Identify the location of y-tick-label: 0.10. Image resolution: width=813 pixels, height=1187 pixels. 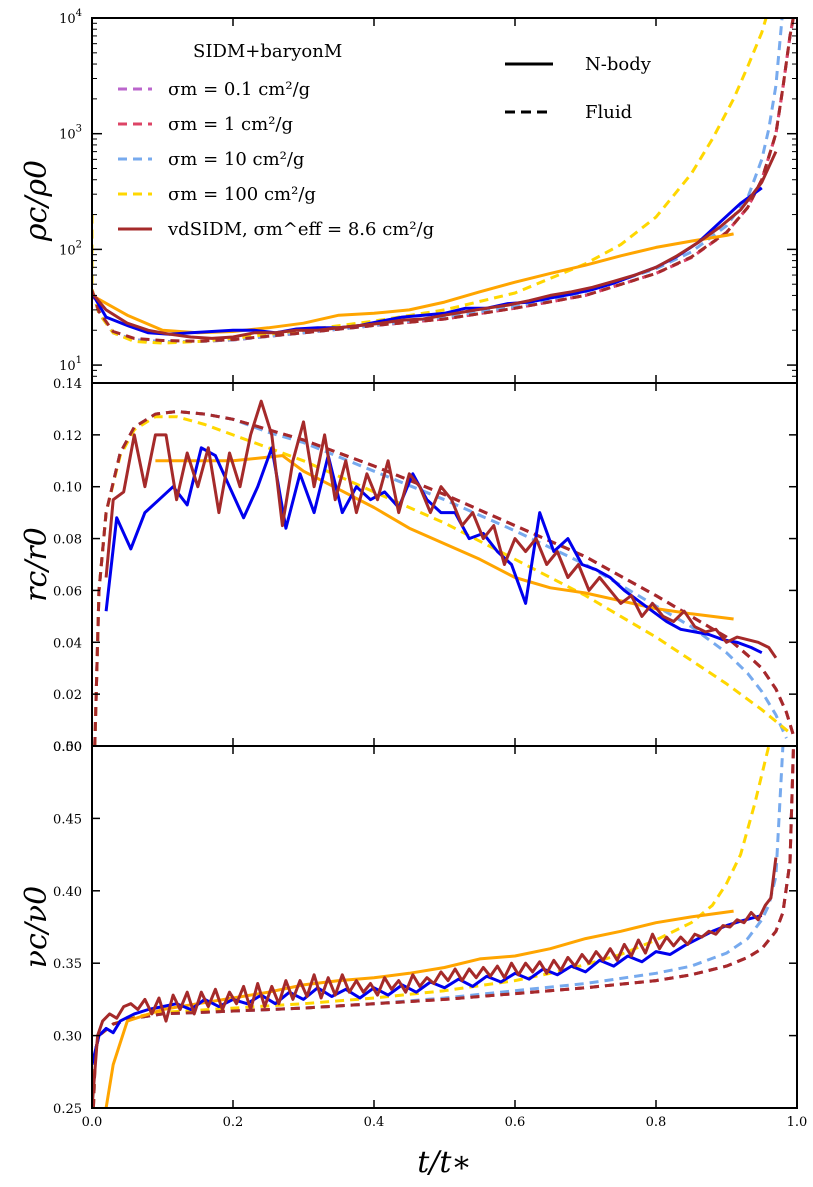
(67, 488).